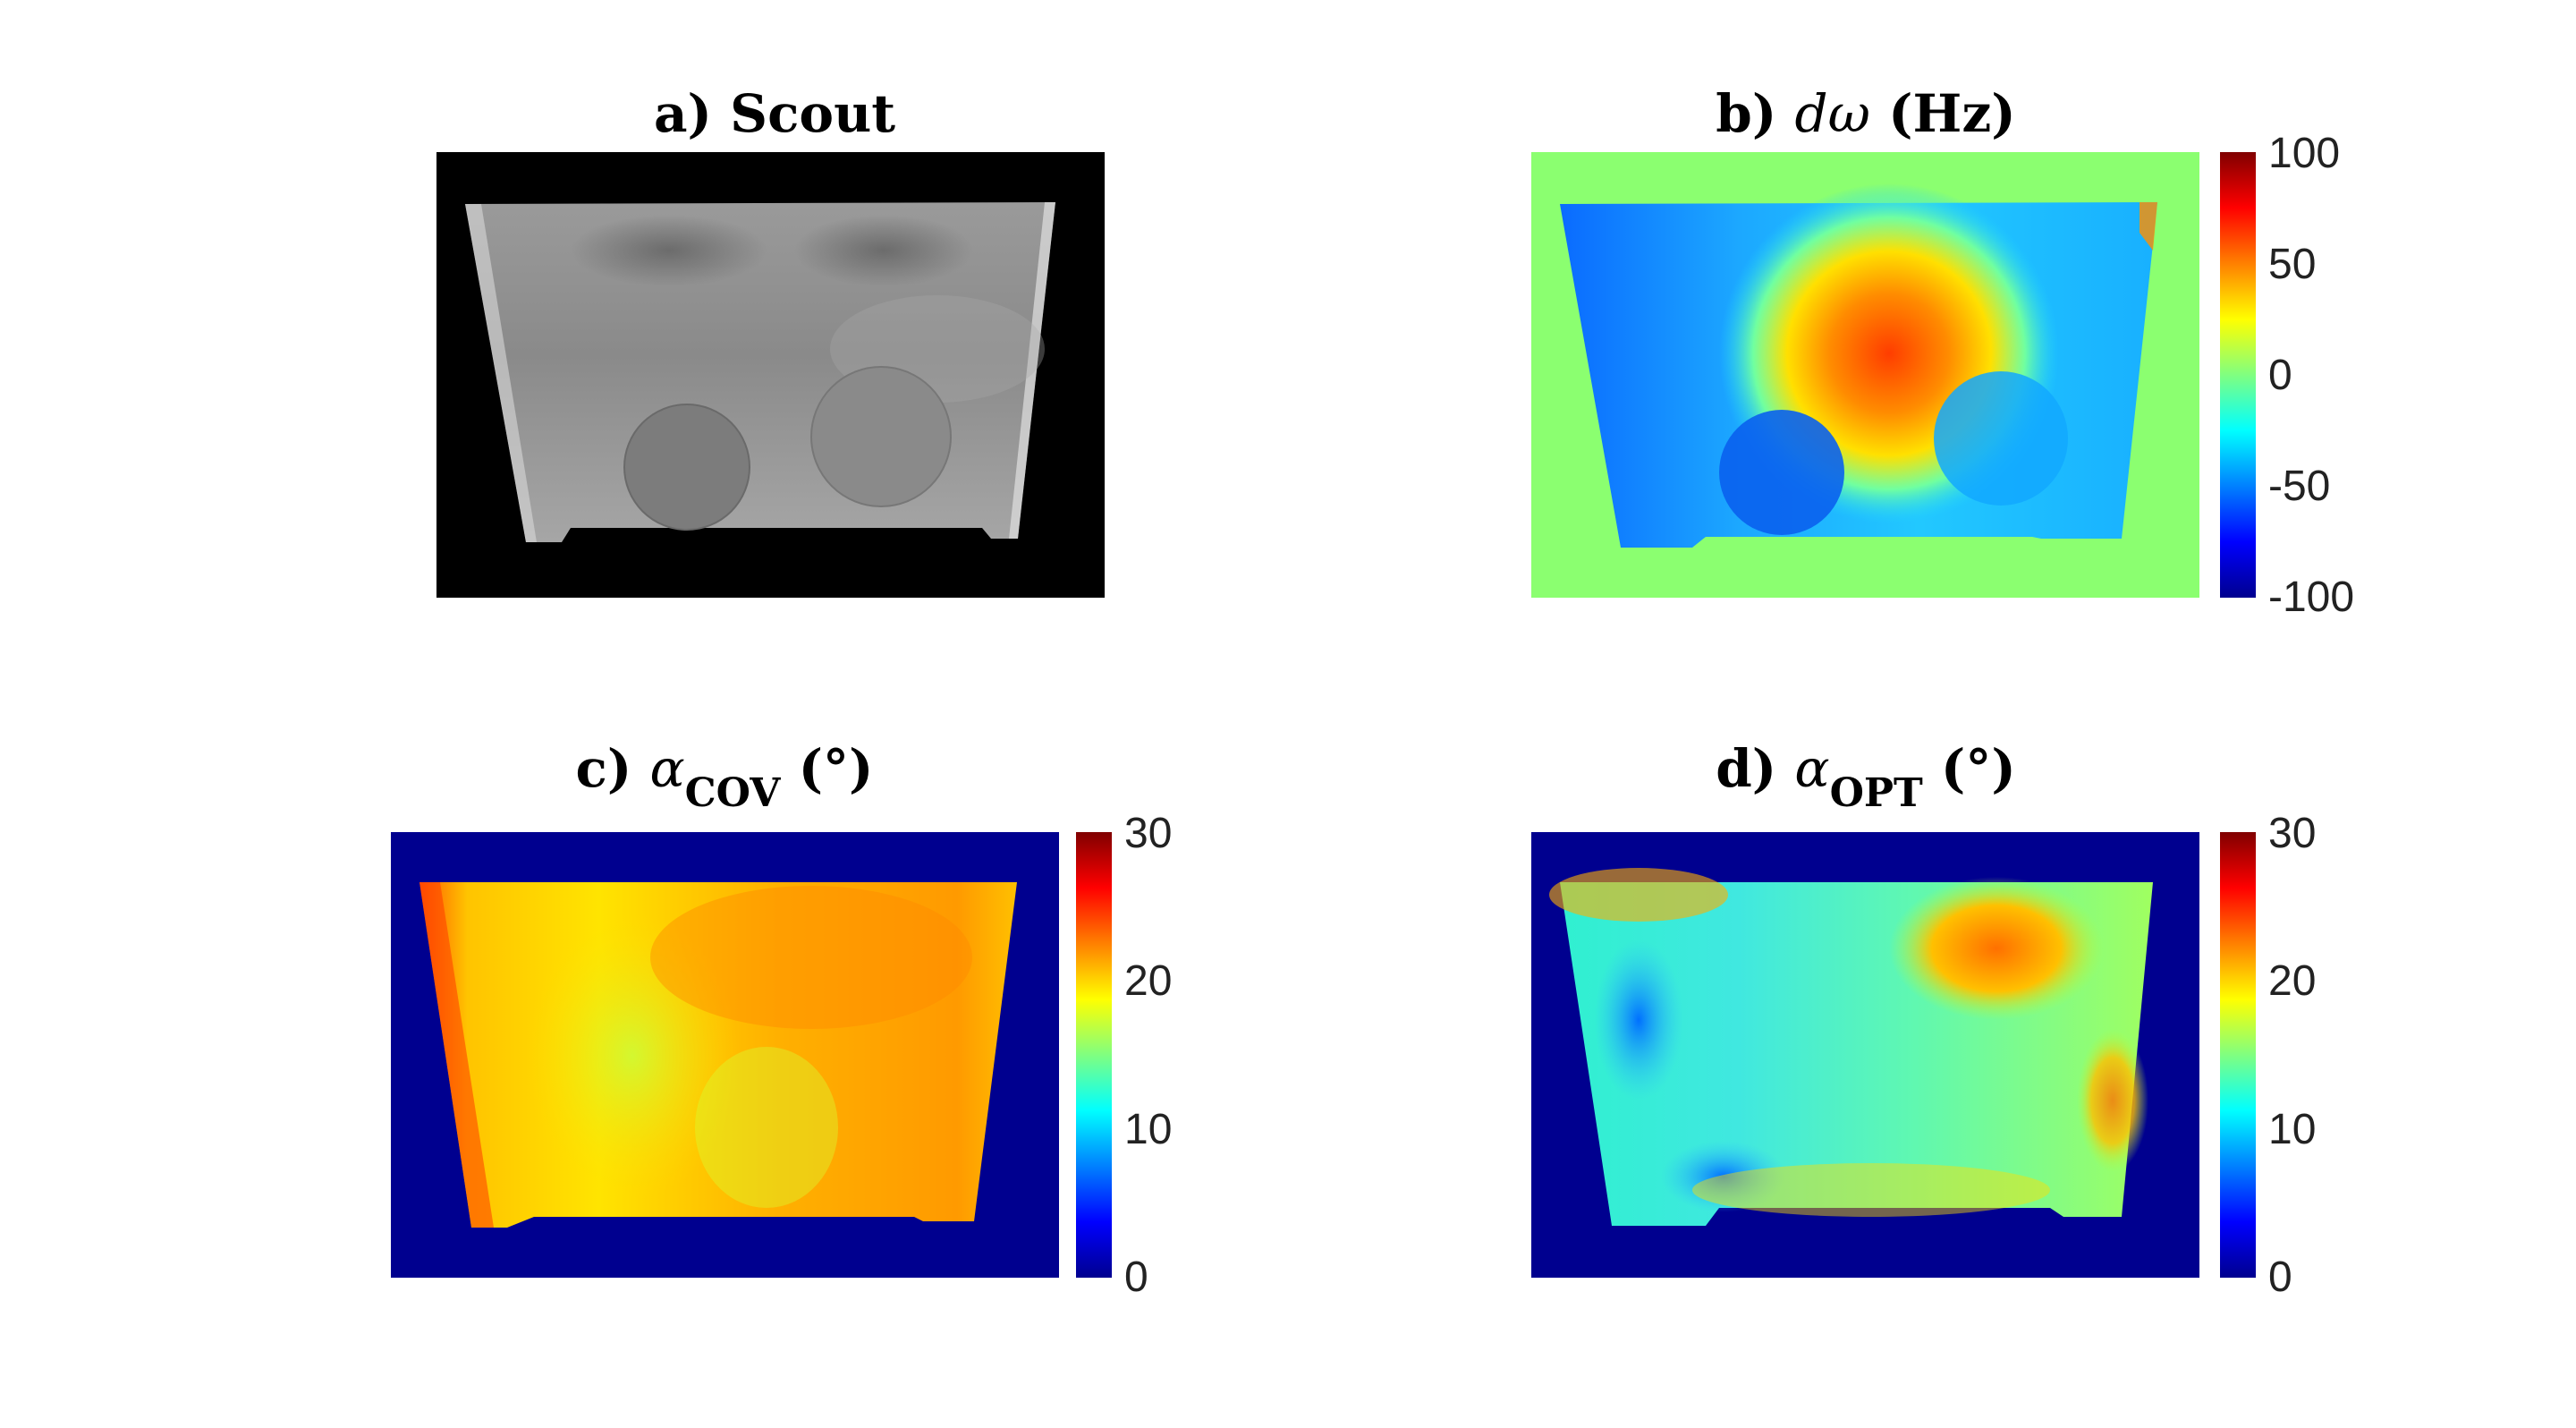  Describe the element at coordinates (725, 1055) in the screenshot. I see `alpha-cov-image` at that location.